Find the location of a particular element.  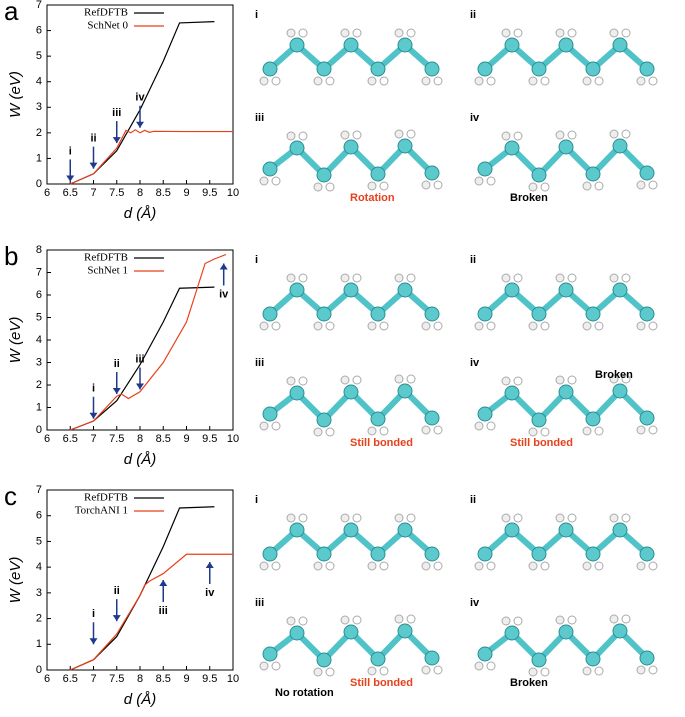

y-tick-label: 1 is located at coordinates (39, 158).